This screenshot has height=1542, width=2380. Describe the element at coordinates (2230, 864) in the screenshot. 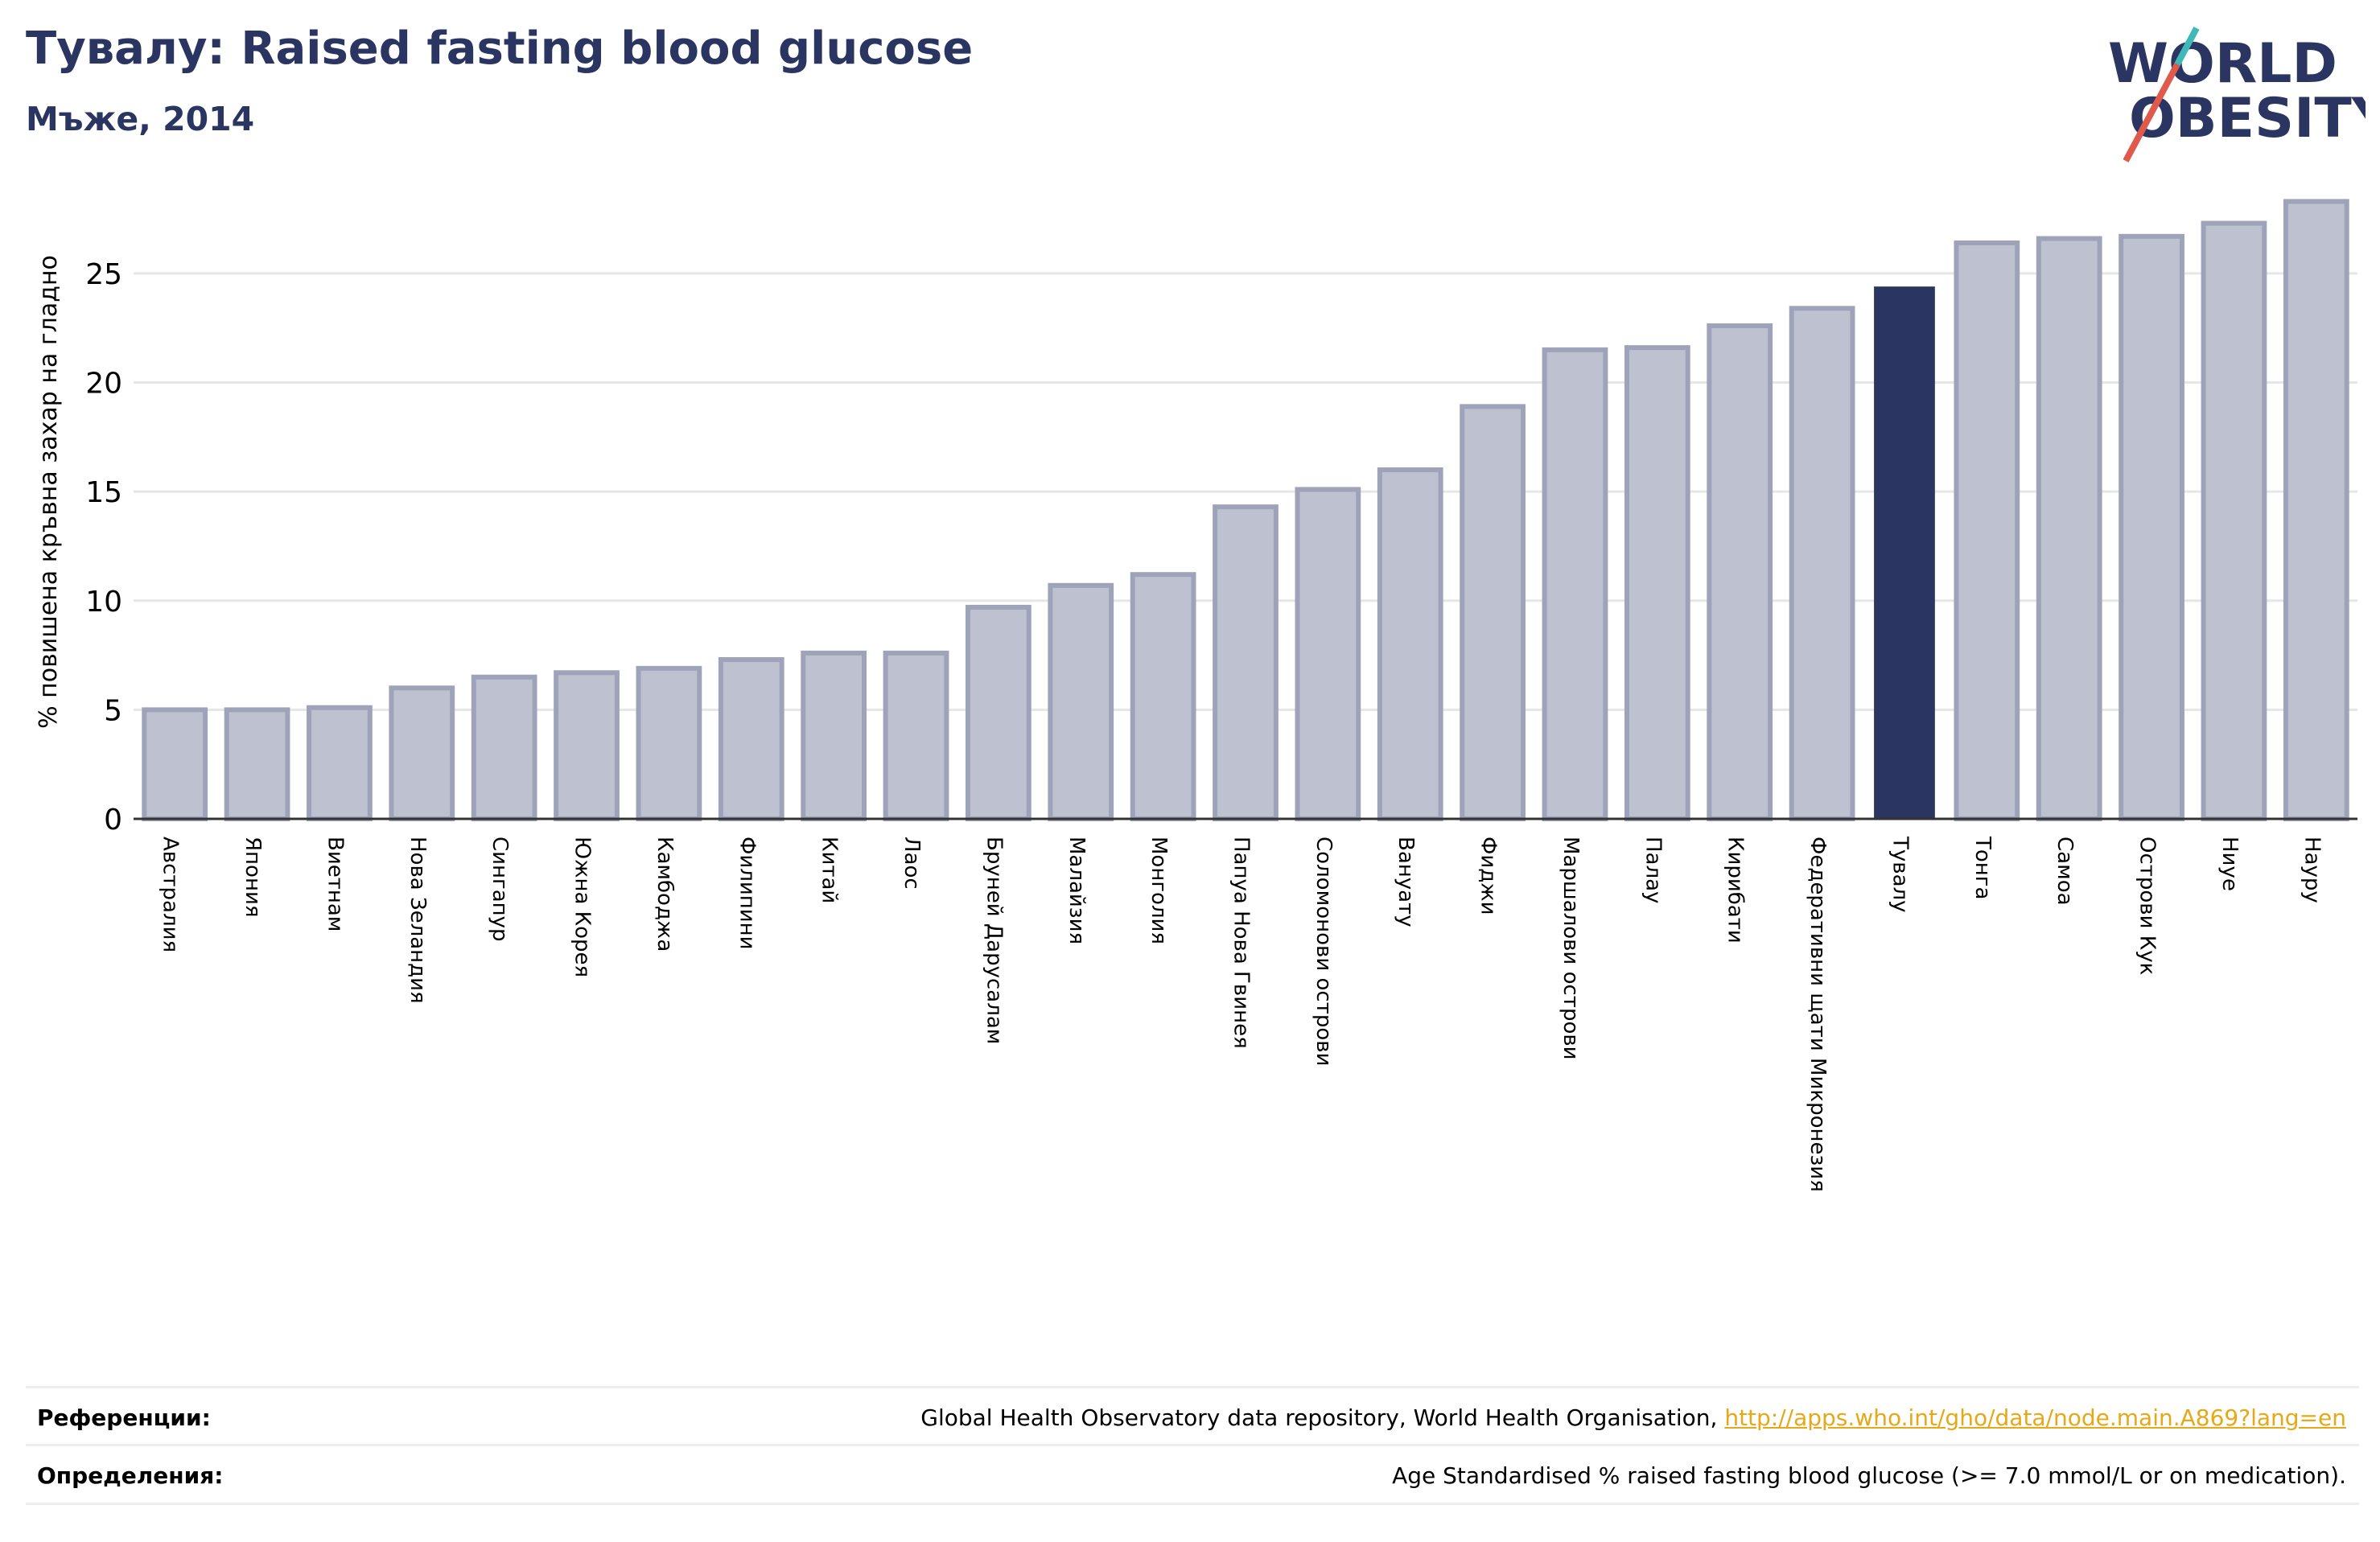

I see `x-category-label: Ниуе` at that location.